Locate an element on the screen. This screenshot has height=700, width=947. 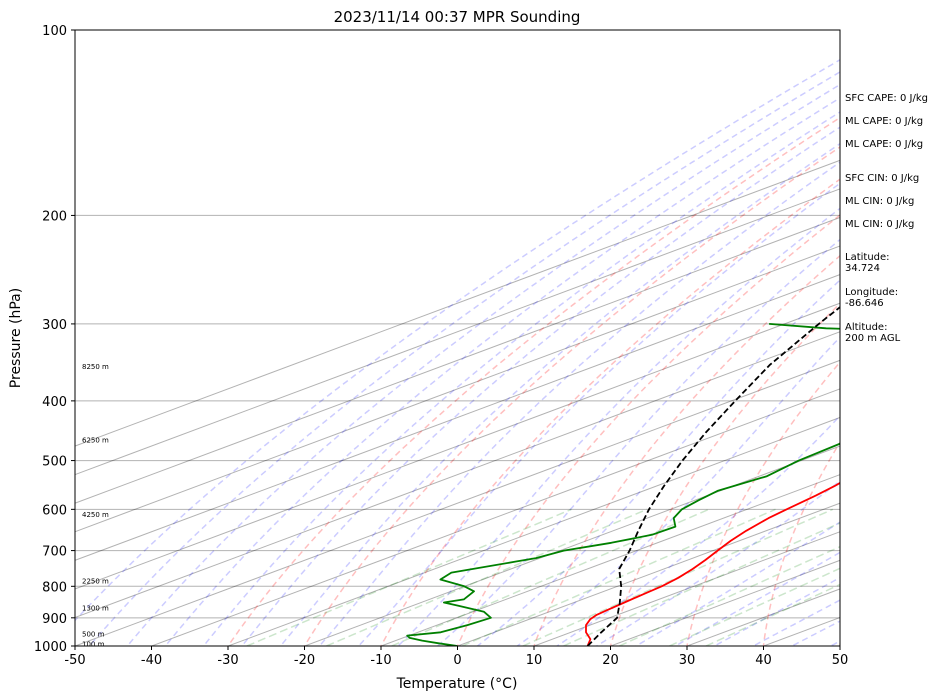
x-tick-label: -50 is located at coordinates (74, 660).